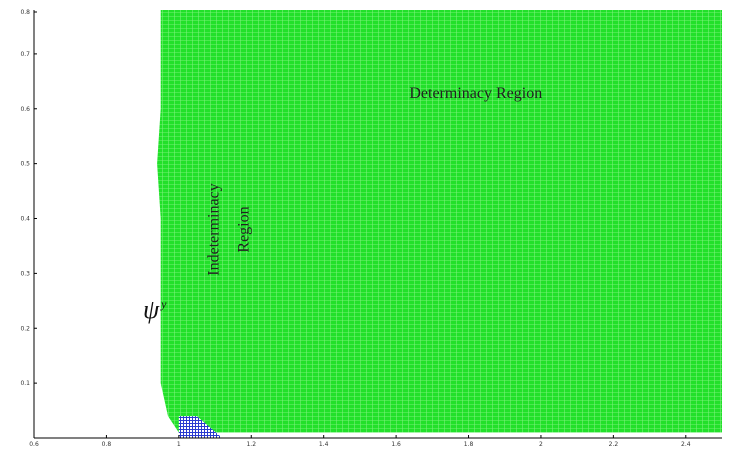 This screenshot has height=451, width=734. What do you see at coordinates (25, 109) in the screenshot?
I see `y-tick-label: 0.6` at bounding box center [25, 109].